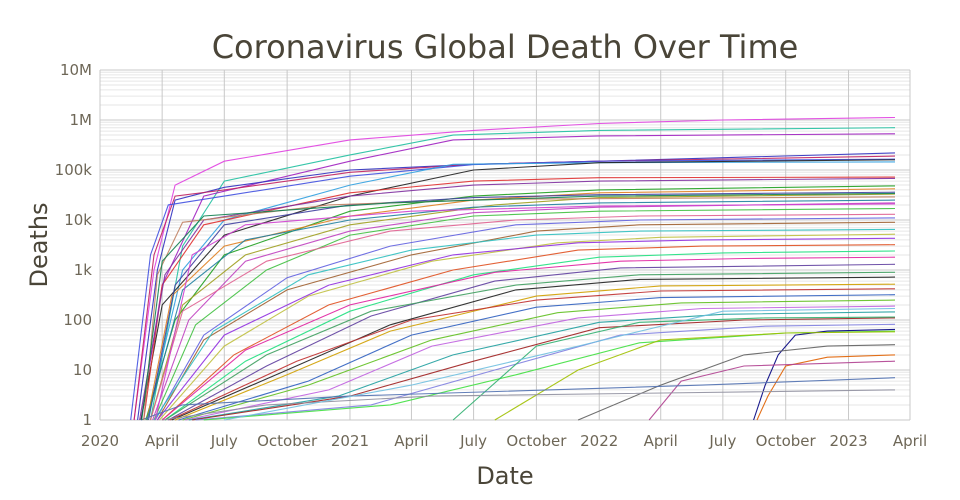 The image size is (960, 500). What do you see at coordinates (82, 370) in the screenshot?
I see `y-tick-label: 10` at bounding box center [82, 370].